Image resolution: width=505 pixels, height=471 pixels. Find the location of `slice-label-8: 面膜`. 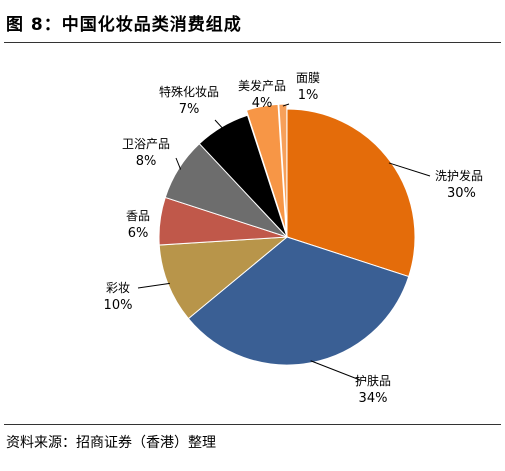

slice-label-8: 面膜 is located at coordinates (308, 78).